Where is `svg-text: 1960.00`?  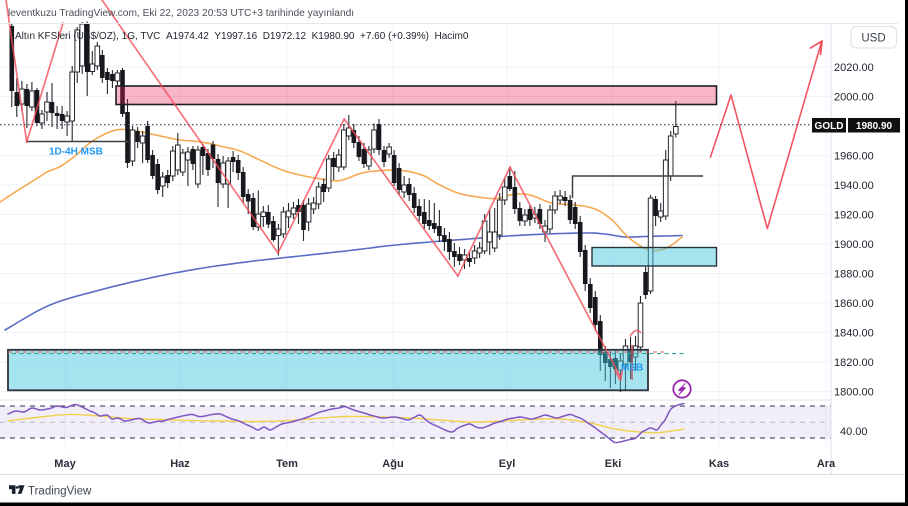 svg-text: 1960.00 is located at coordinates (854, 157).